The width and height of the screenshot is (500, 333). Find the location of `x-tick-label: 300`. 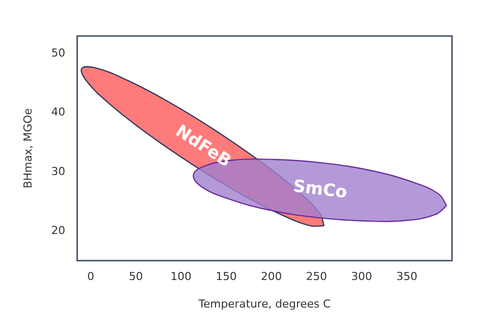

x-tick-label: 300 is located at coordinates (361, 277).